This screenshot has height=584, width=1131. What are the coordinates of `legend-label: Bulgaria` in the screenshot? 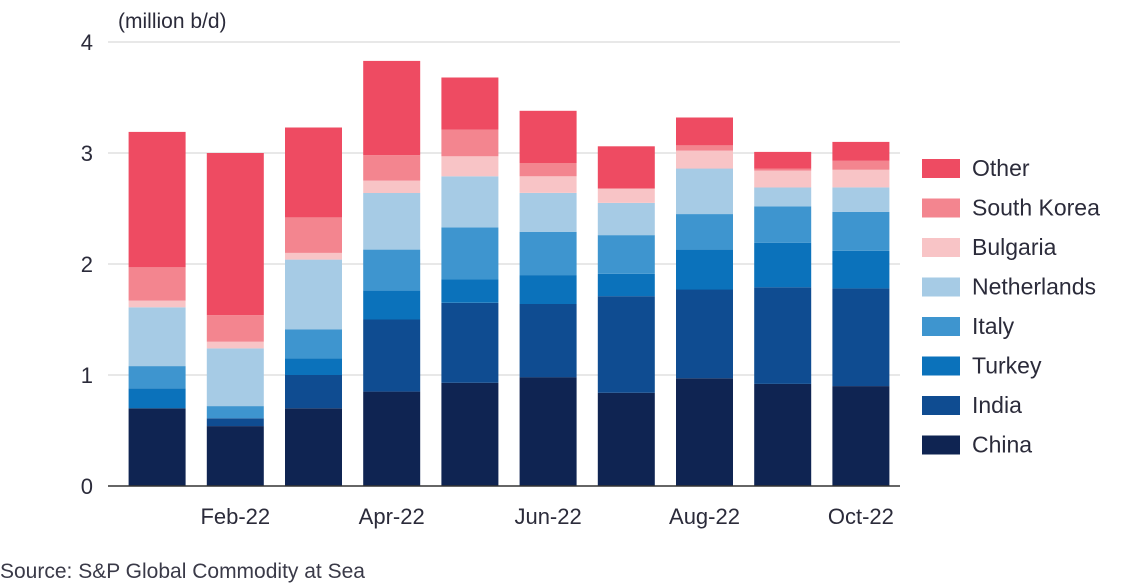 It's located at (1014, 247).